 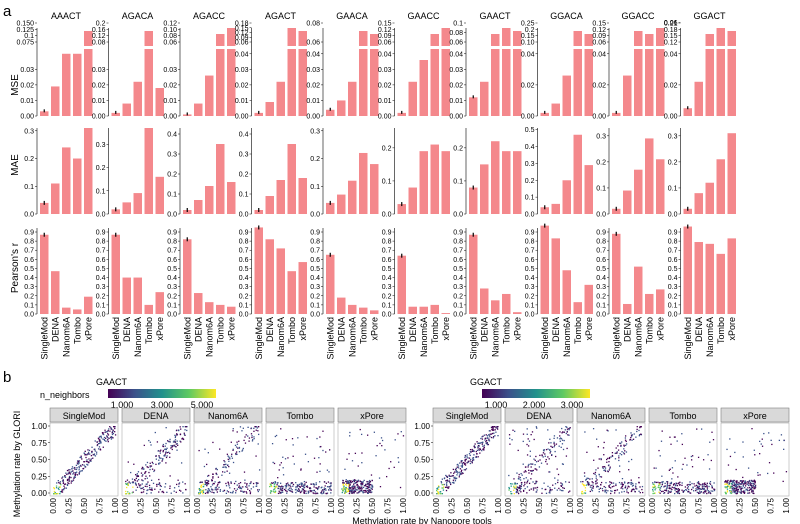 What do you see at coordinates (467, 460) in the screenshot?
I see `facet-points` at bounding box center [467, 460].